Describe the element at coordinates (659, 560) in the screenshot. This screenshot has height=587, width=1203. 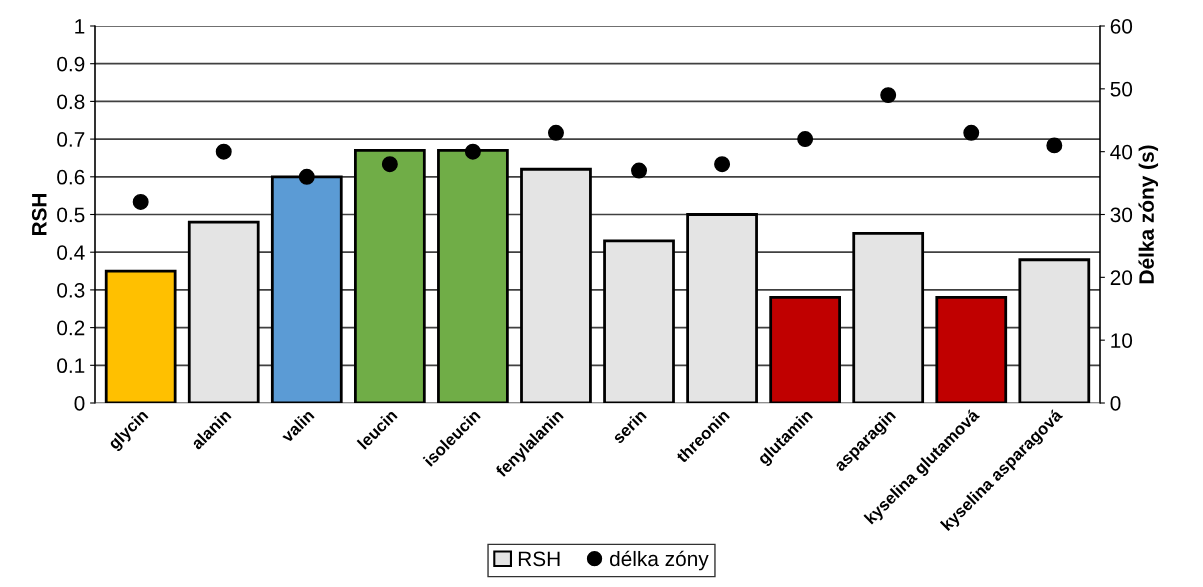
I see `legend-label: délka zóny` at that location.